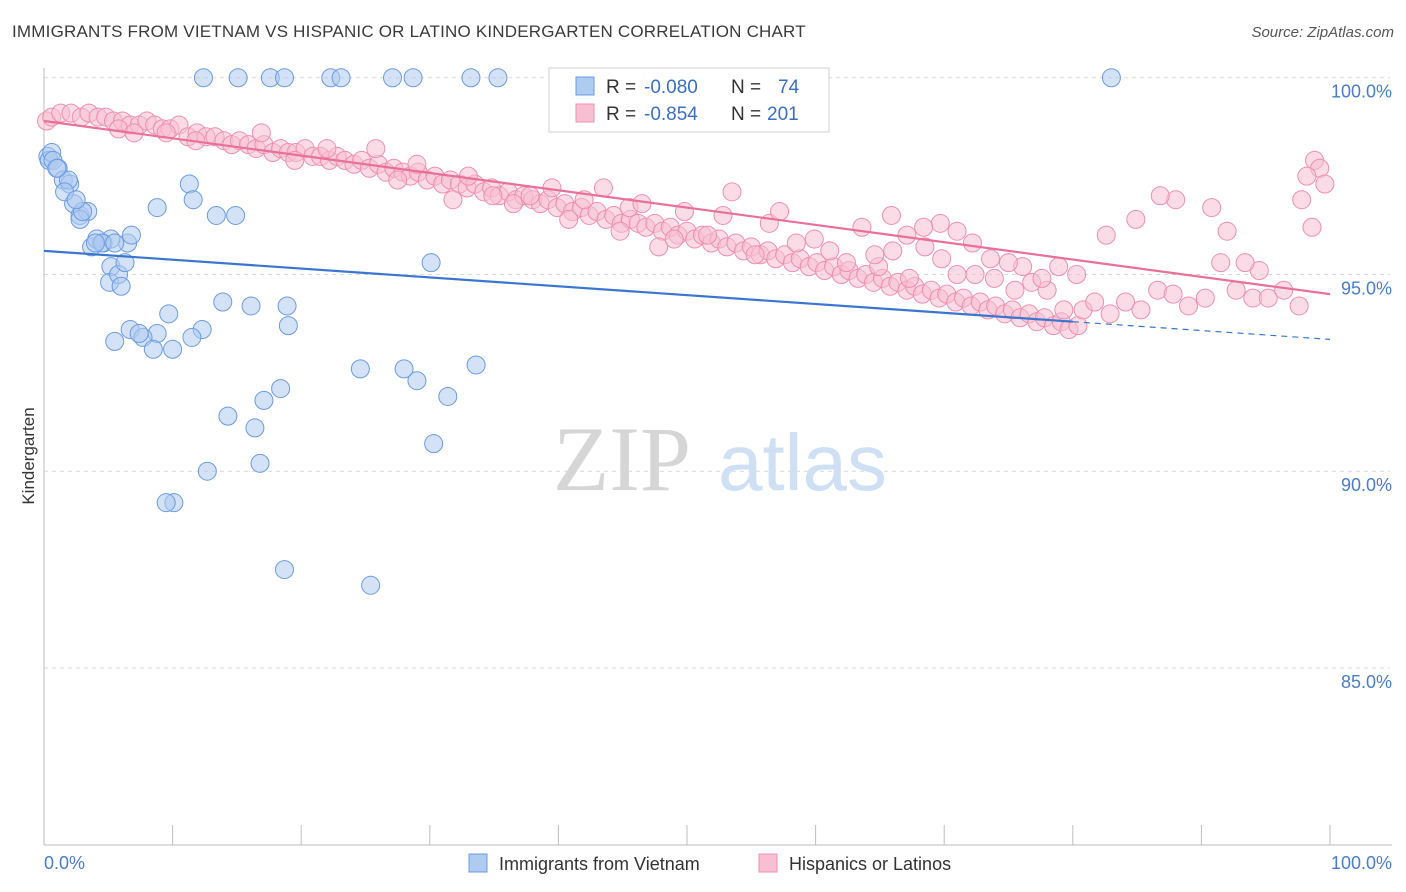 The image size is (1406, 892). I want to click on legend-n-label-1: N =, so click(746, 87).